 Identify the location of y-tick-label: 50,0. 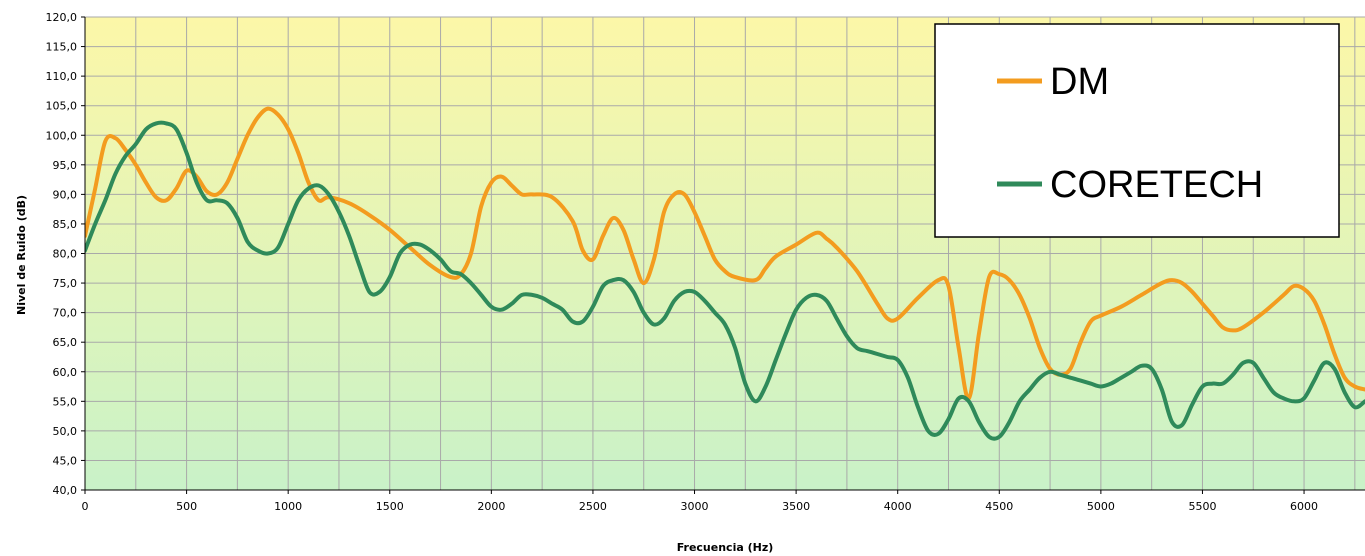
(65, 431).